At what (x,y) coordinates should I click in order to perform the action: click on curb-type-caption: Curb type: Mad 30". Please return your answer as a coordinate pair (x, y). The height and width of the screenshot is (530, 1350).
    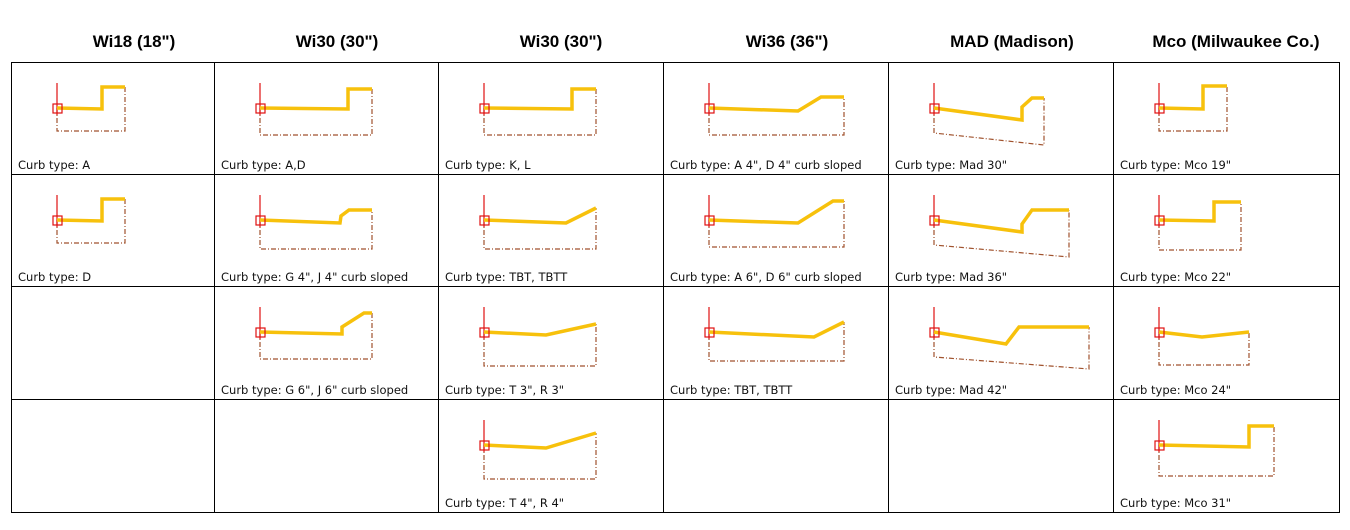
    Looking at the image, I should click on (951, 165).